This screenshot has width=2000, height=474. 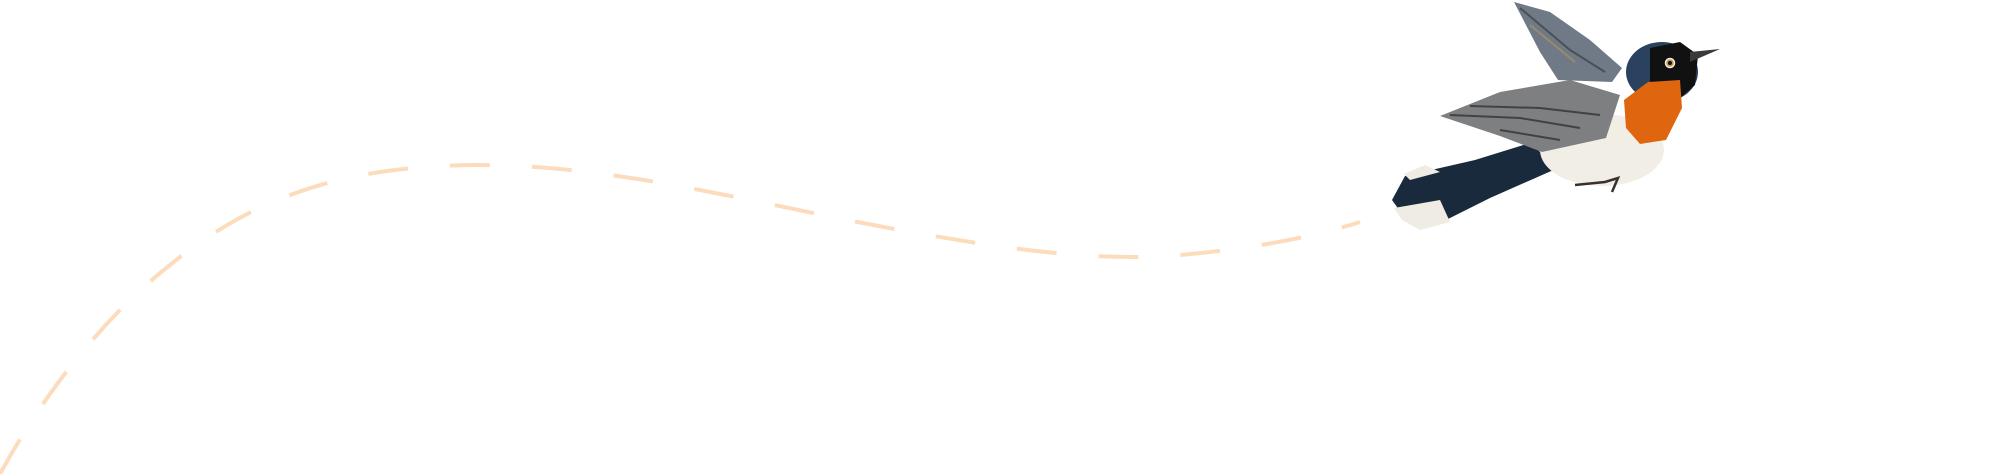 What do you see at coordinates (1530, 116) in the screenshot?
I see `bird-lower-wing` at bounding box center [1530, 116].